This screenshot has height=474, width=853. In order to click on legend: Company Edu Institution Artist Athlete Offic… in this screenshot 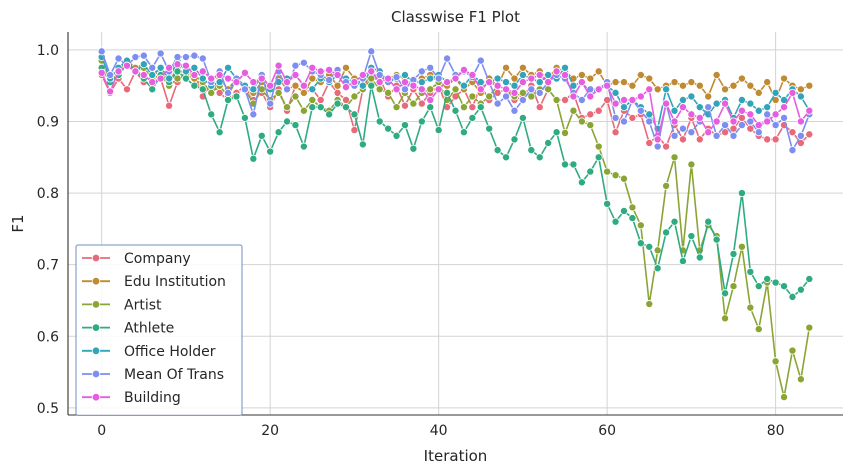, I will do `click(159, 330)`.